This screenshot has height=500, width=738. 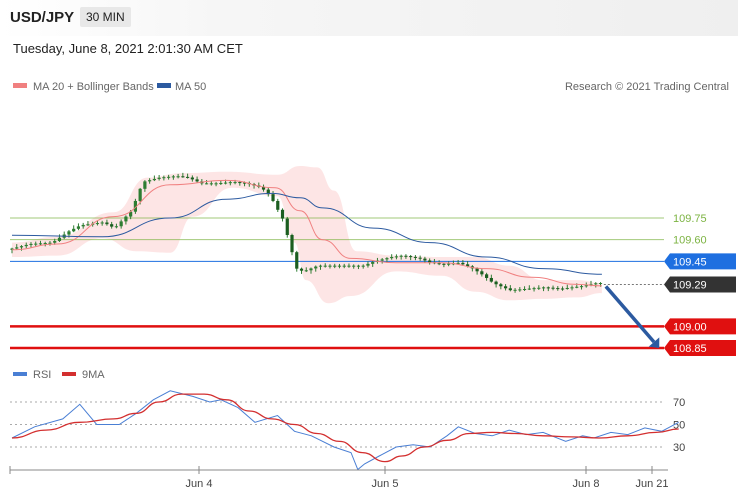 I want to click on timeframe-button: 30 MIN, so click(x=105, y=17).